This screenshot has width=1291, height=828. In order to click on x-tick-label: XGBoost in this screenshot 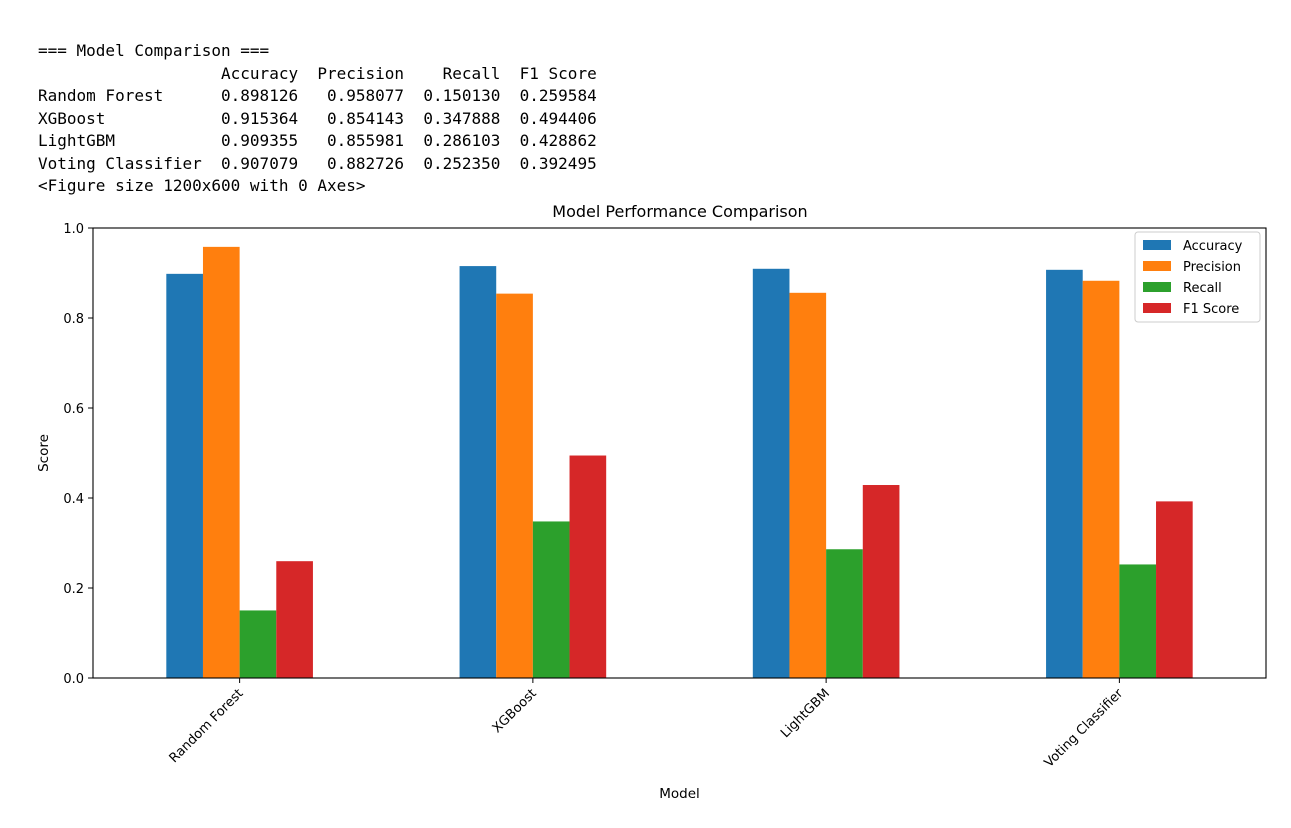, I will do `click(515, 711)`.